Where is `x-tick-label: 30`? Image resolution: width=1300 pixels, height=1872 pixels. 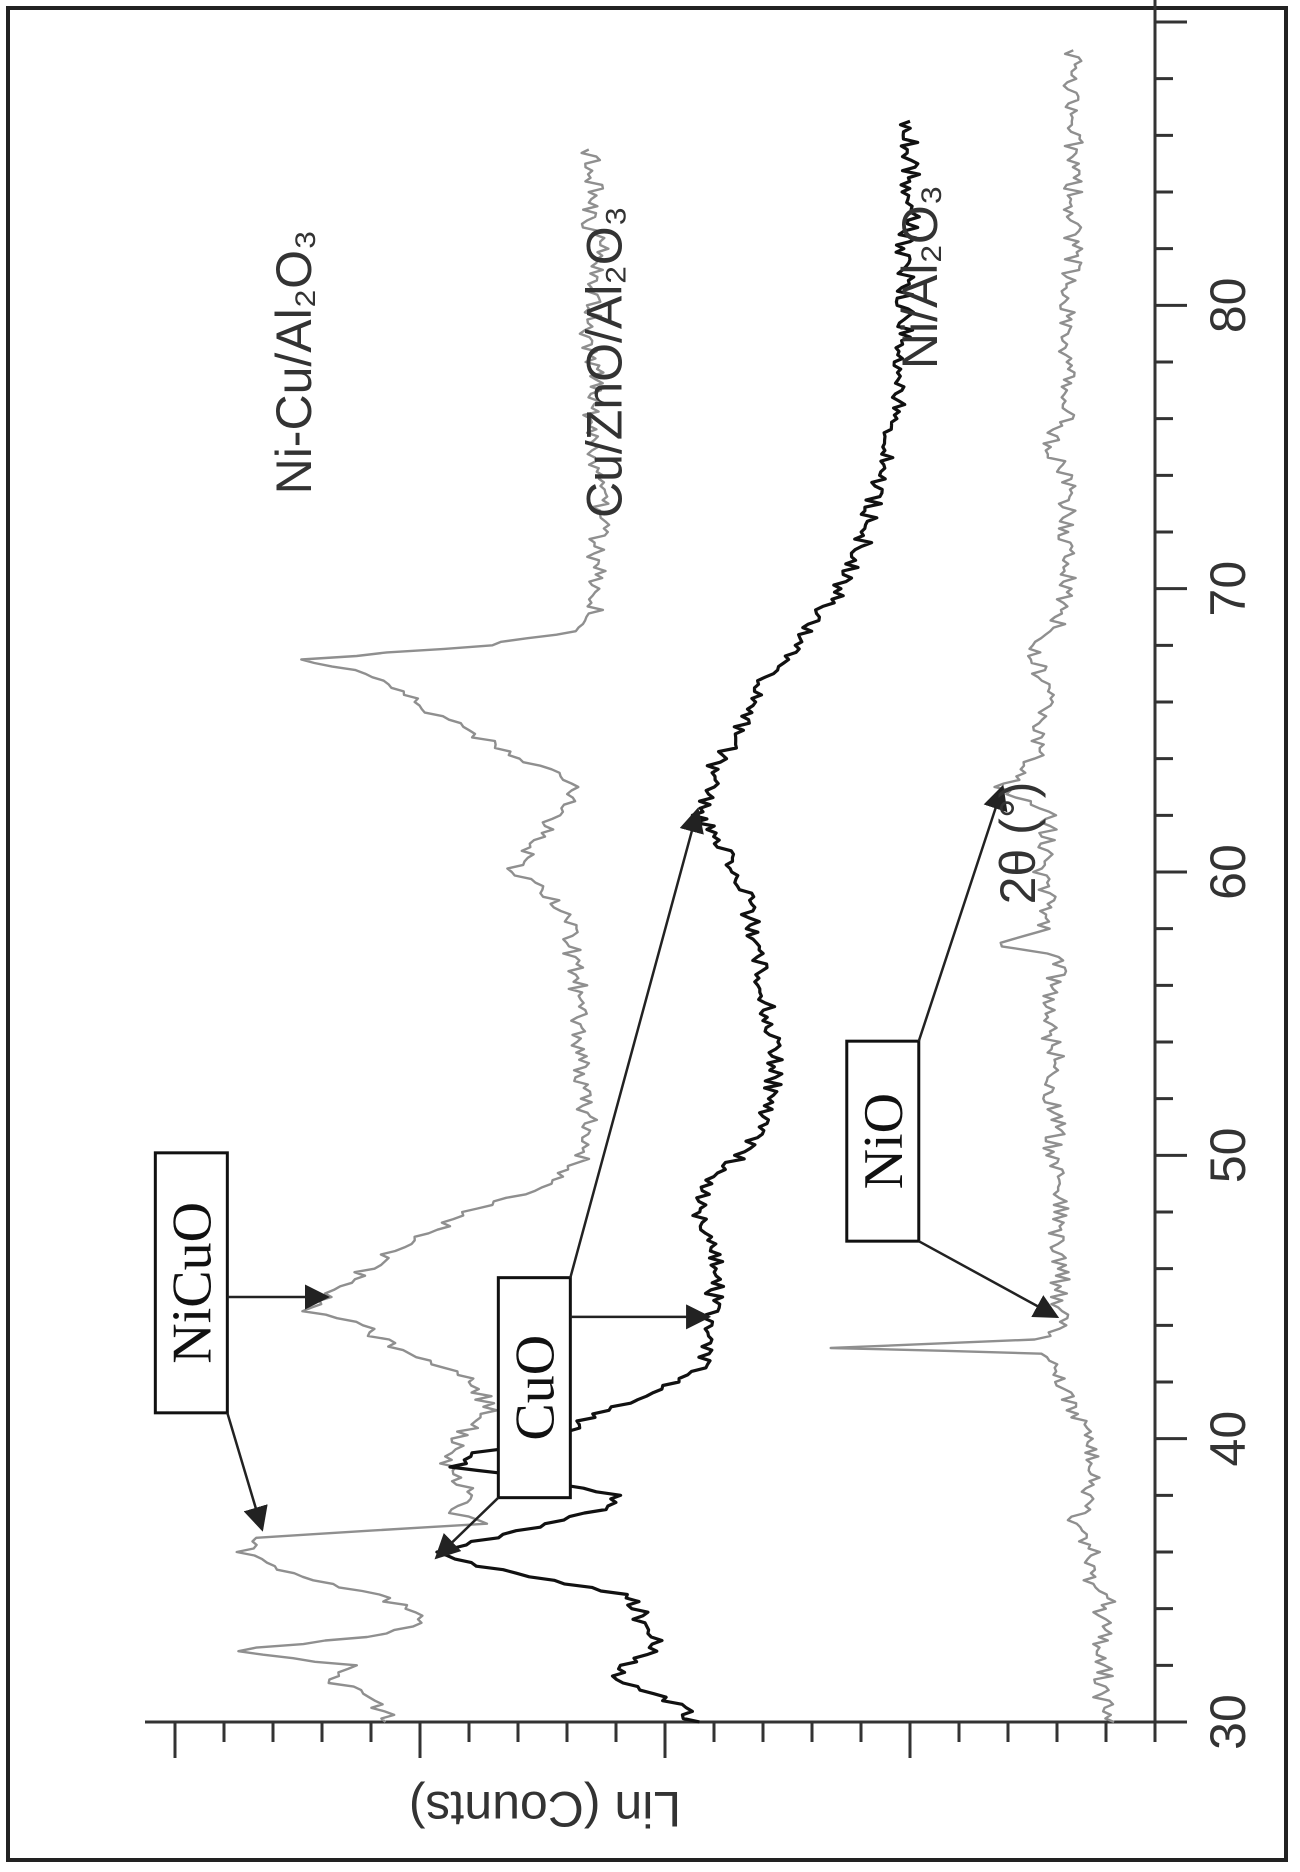 x-tick-label: 30 is located at coordinates (1228, 1722).